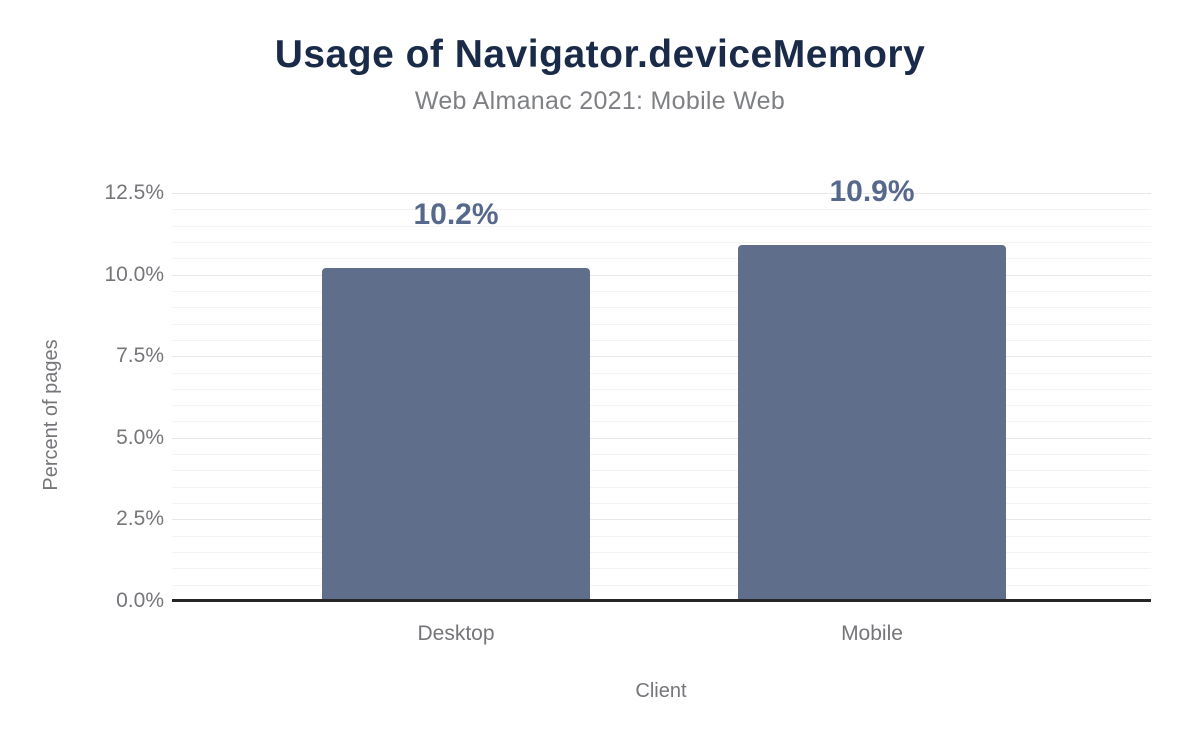 The height and width of the screenshot is (742, 1200). Describe the element at coordinates (872, 633) in the screenshot. I see `x-category-label: Mobile` at that location.